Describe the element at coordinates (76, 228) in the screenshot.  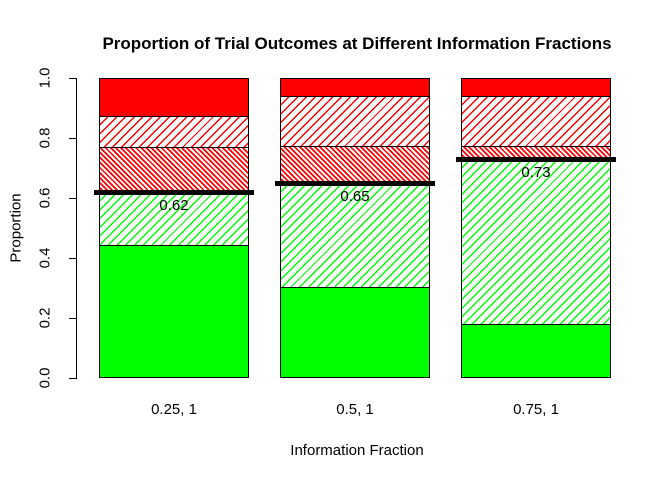
I see `y-axis-line` at that location.